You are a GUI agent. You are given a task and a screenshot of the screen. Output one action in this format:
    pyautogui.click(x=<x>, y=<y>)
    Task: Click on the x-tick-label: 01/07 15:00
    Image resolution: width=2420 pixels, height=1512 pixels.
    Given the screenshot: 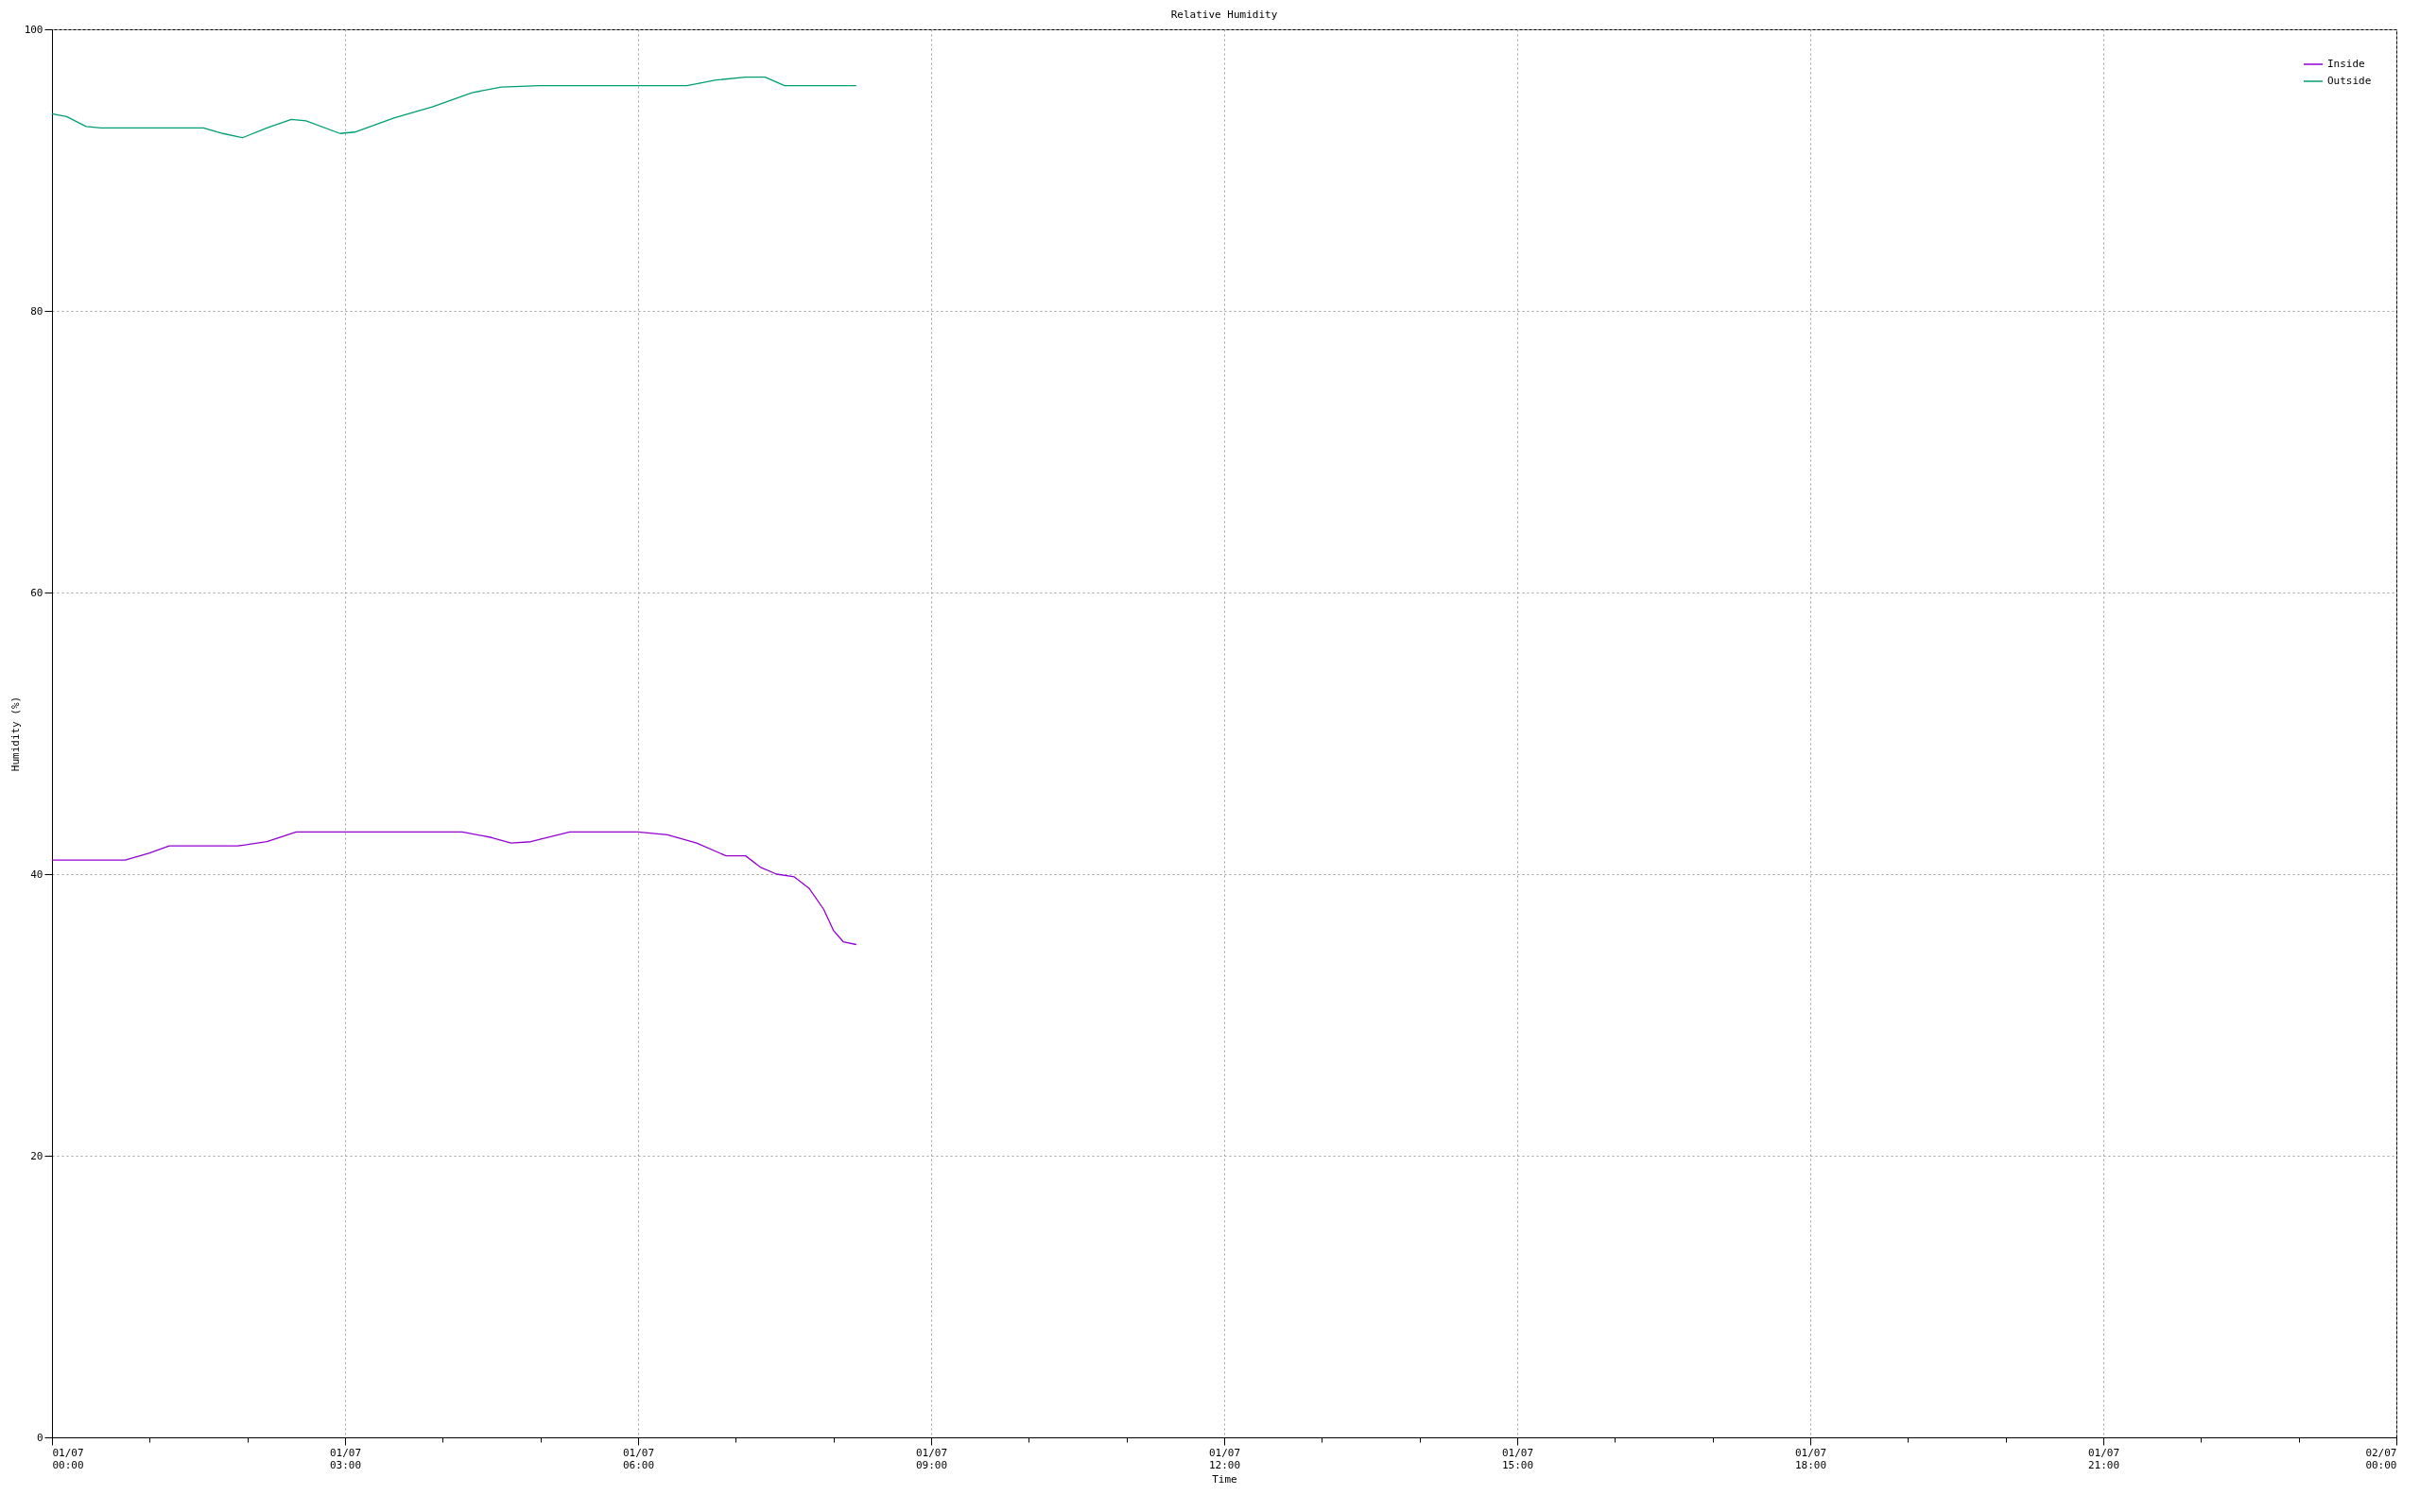 What is the action you would take?
    pyautogui.click(x=1517, y=1458)
    